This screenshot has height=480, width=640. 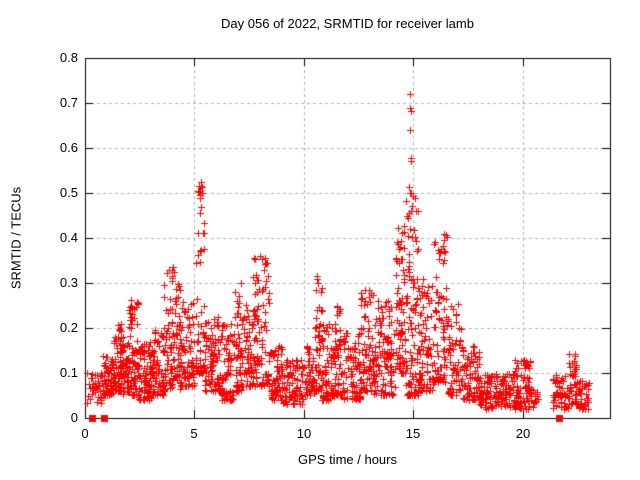 What do you see at coordinates (194, 433) in the screenshot?
I see `x-tick-label: 5` at bounding box center [194, 433].